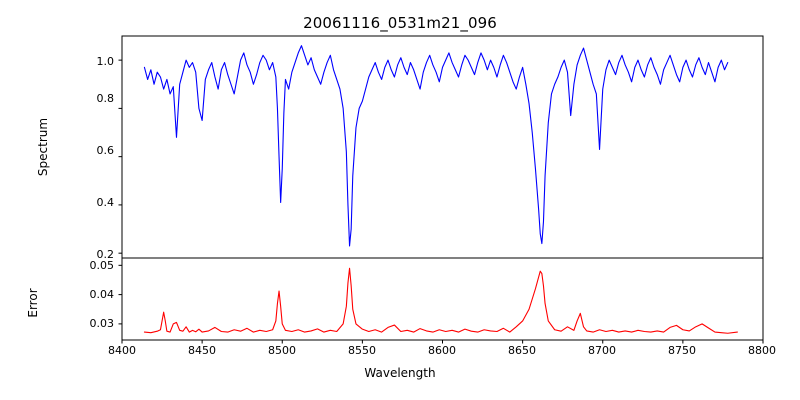 Image resolution: width=800 pixels, height=400 pixels. I want to click on ytick-top-3: 0.8, so click(105, 98).